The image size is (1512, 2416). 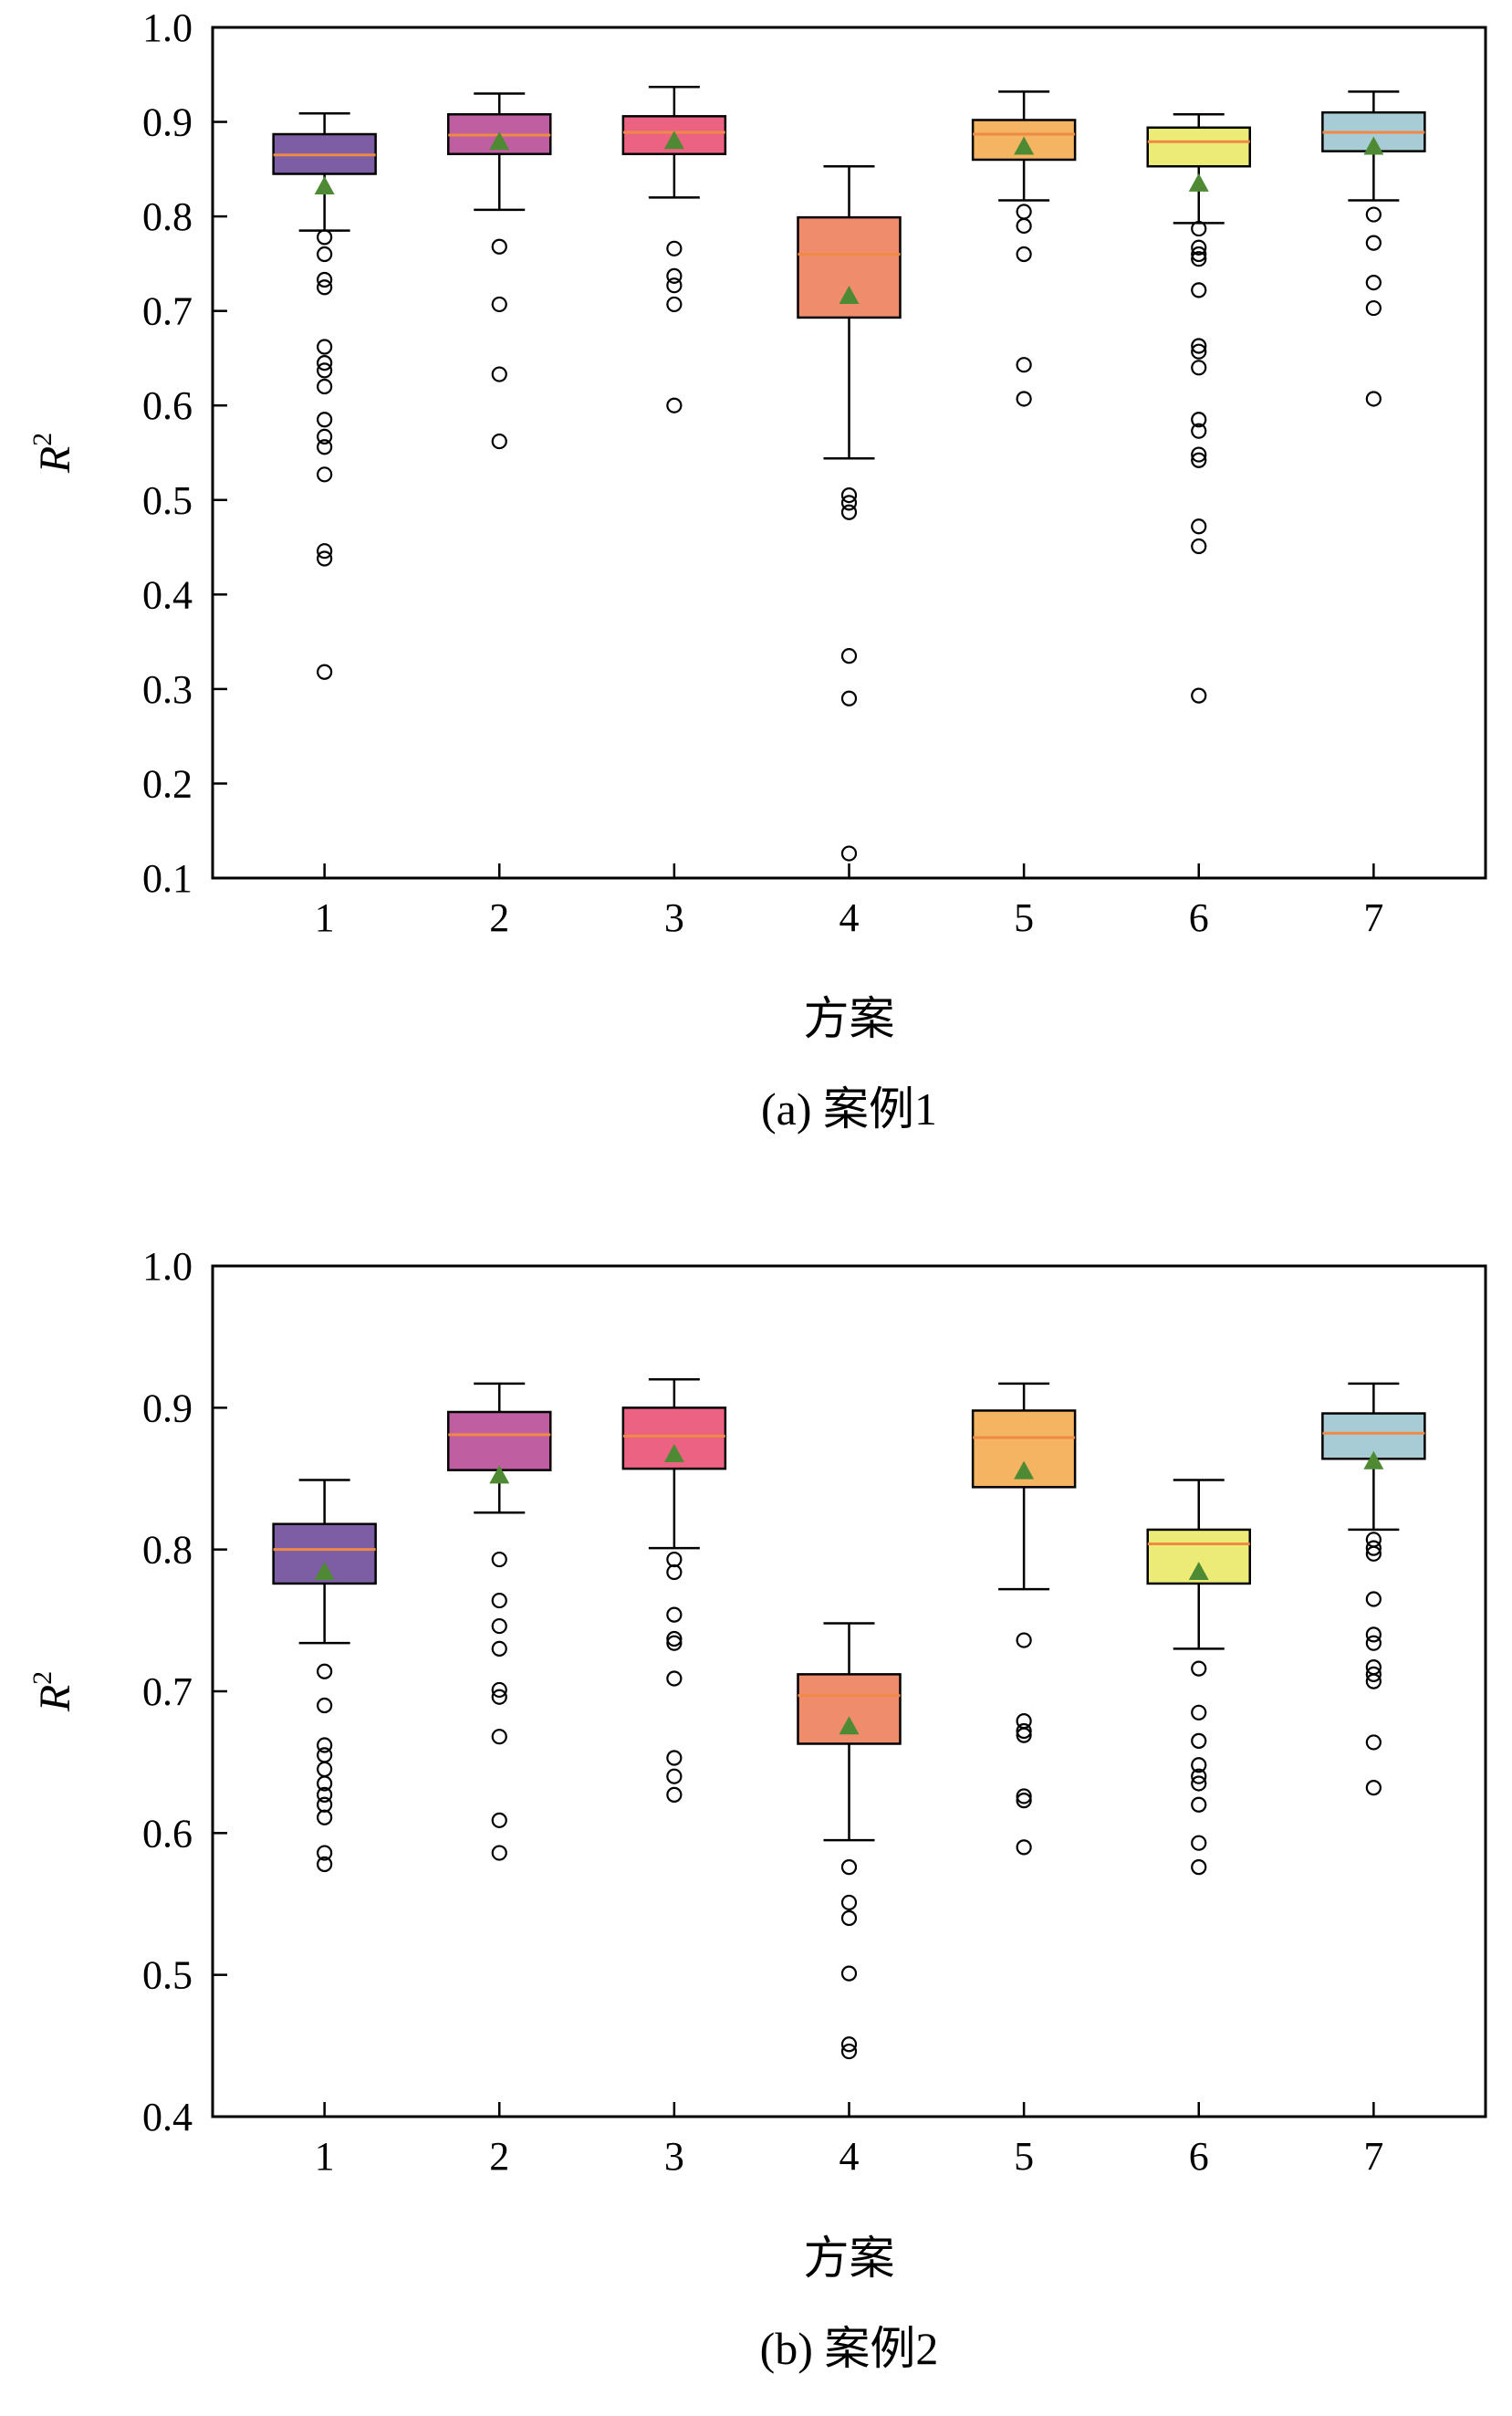 I want to click on y-tick-label: 1.0, so click(x=167, y=1266).